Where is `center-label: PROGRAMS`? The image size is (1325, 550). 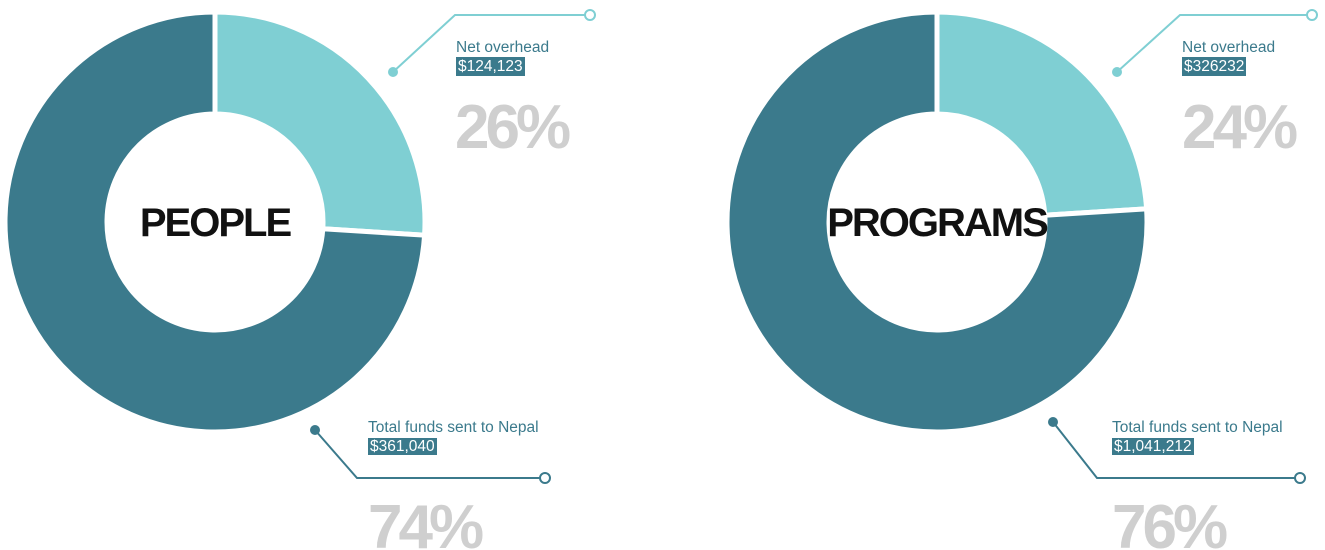 center-label: PROGRAMS is located at coordinates (937, 223).